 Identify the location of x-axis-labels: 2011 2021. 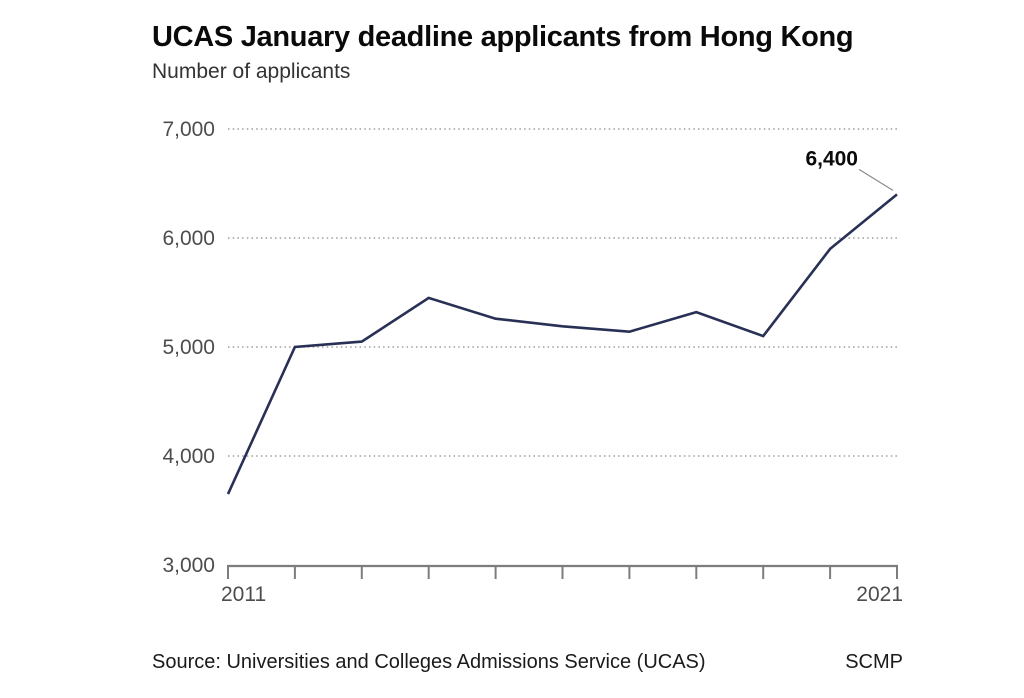
(562, 594).